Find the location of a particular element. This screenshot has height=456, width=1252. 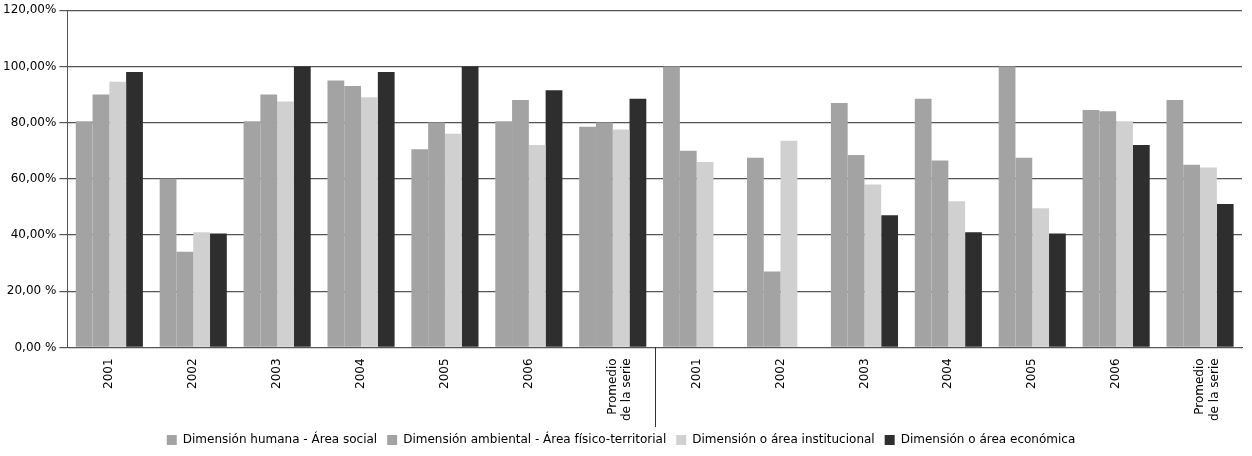

y-tick-label: 40,00% is located at coordinates (33, 234).